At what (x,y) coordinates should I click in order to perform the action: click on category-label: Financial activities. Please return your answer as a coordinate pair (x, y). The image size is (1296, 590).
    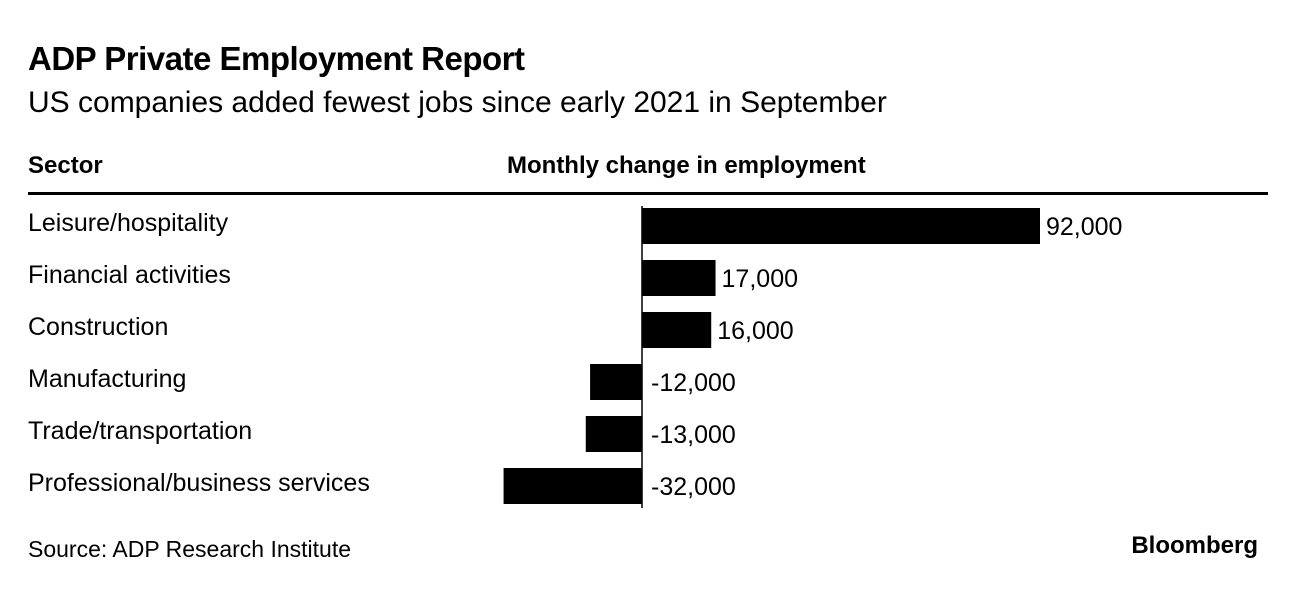
    Looking at the image, I should click on (129, 275).